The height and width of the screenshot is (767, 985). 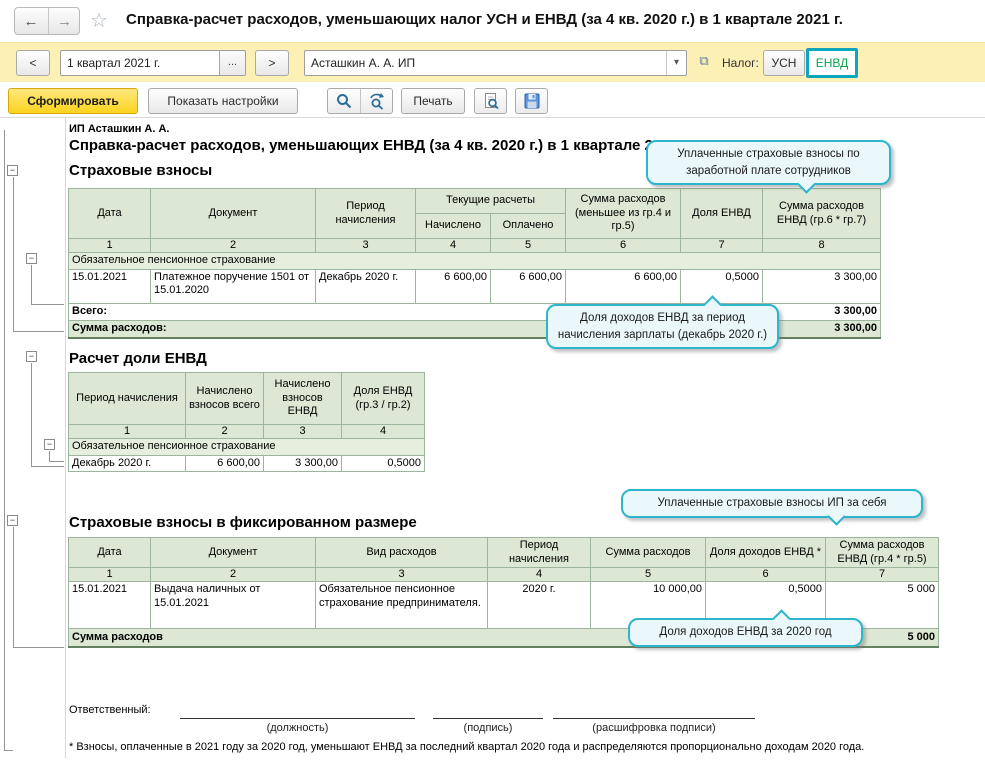 What do you see at coordinates (302, 463) in the screenshot?
I see `cell-accrued-envd: 3 300,00` at bounding box center [302, 463].